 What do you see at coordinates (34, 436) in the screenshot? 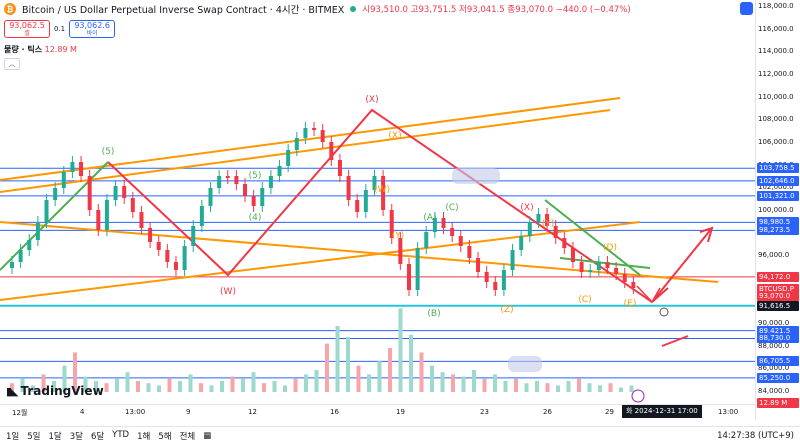
I see `range-button: 5일` at bounding box center [34, 436].